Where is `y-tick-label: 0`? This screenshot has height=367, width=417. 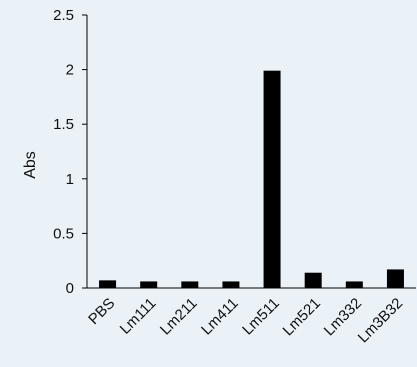
y-tick-label: 0 is located at coordinates (70, 288).